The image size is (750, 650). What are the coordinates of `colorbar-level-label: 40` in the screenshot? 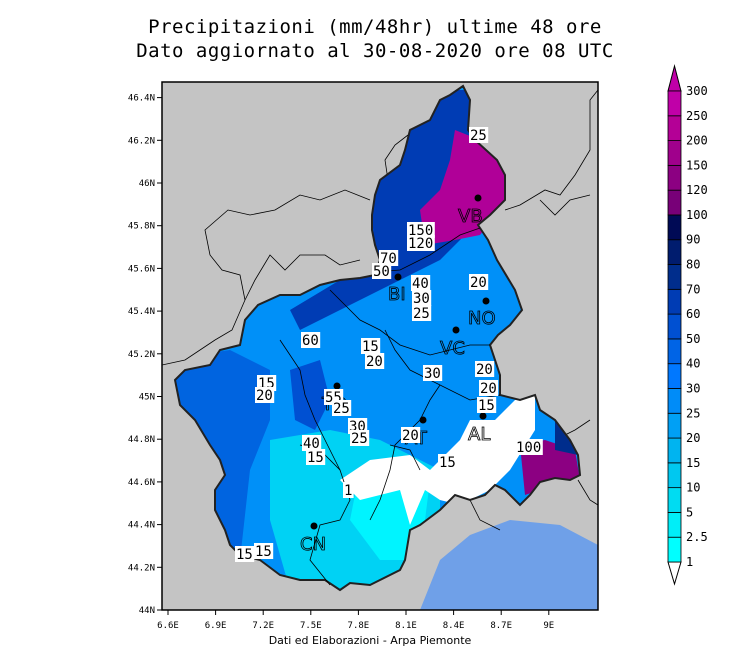 It's located at (693, 364).